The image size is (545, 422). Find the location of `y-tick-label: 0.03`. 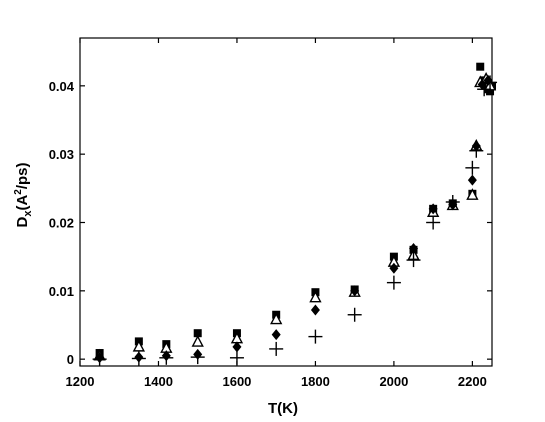

y-tick-label: 0.03 is located at coordinates (61, 154).